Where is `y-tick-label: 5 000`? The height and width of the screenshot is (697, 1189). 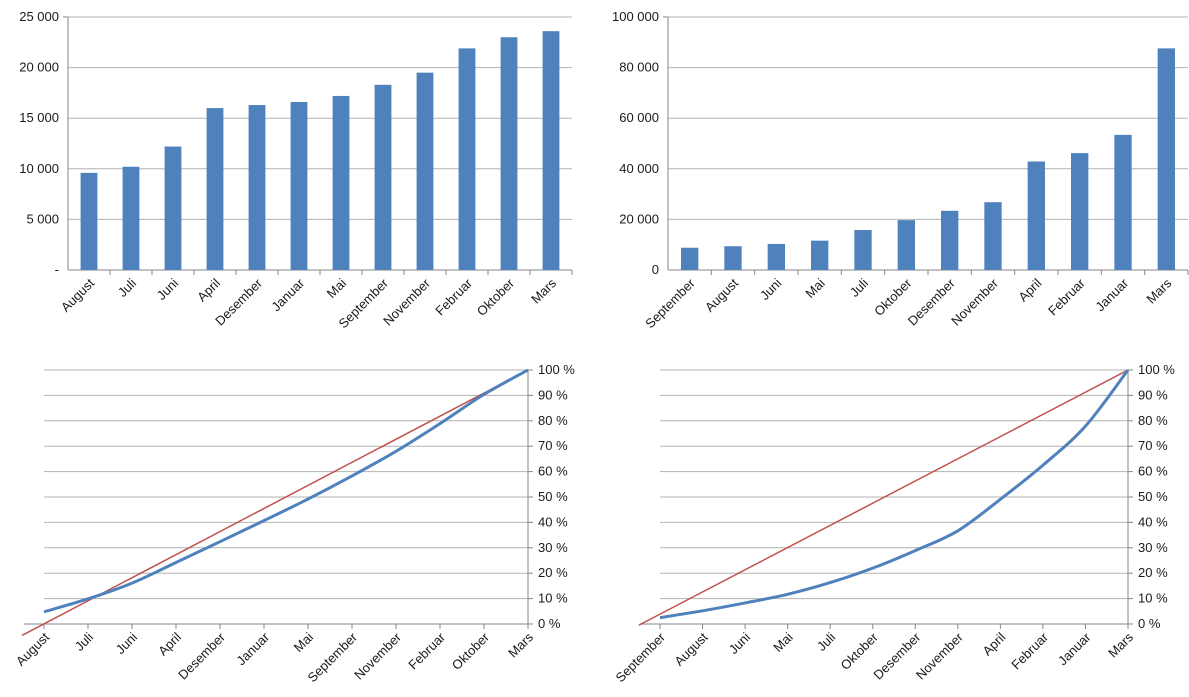
y-tick-label: 5 000 is located at coordinates (42, 218).